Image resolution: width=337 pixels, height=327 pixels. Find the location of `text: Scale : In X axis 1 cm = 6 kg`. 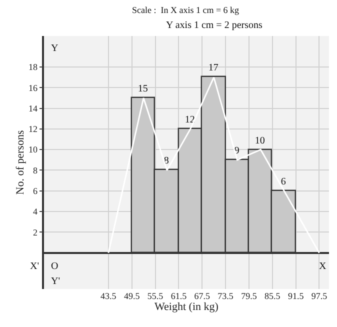

text: Scale : In X axis 1 cm = 6 kg is located at coordinates (186, 10).